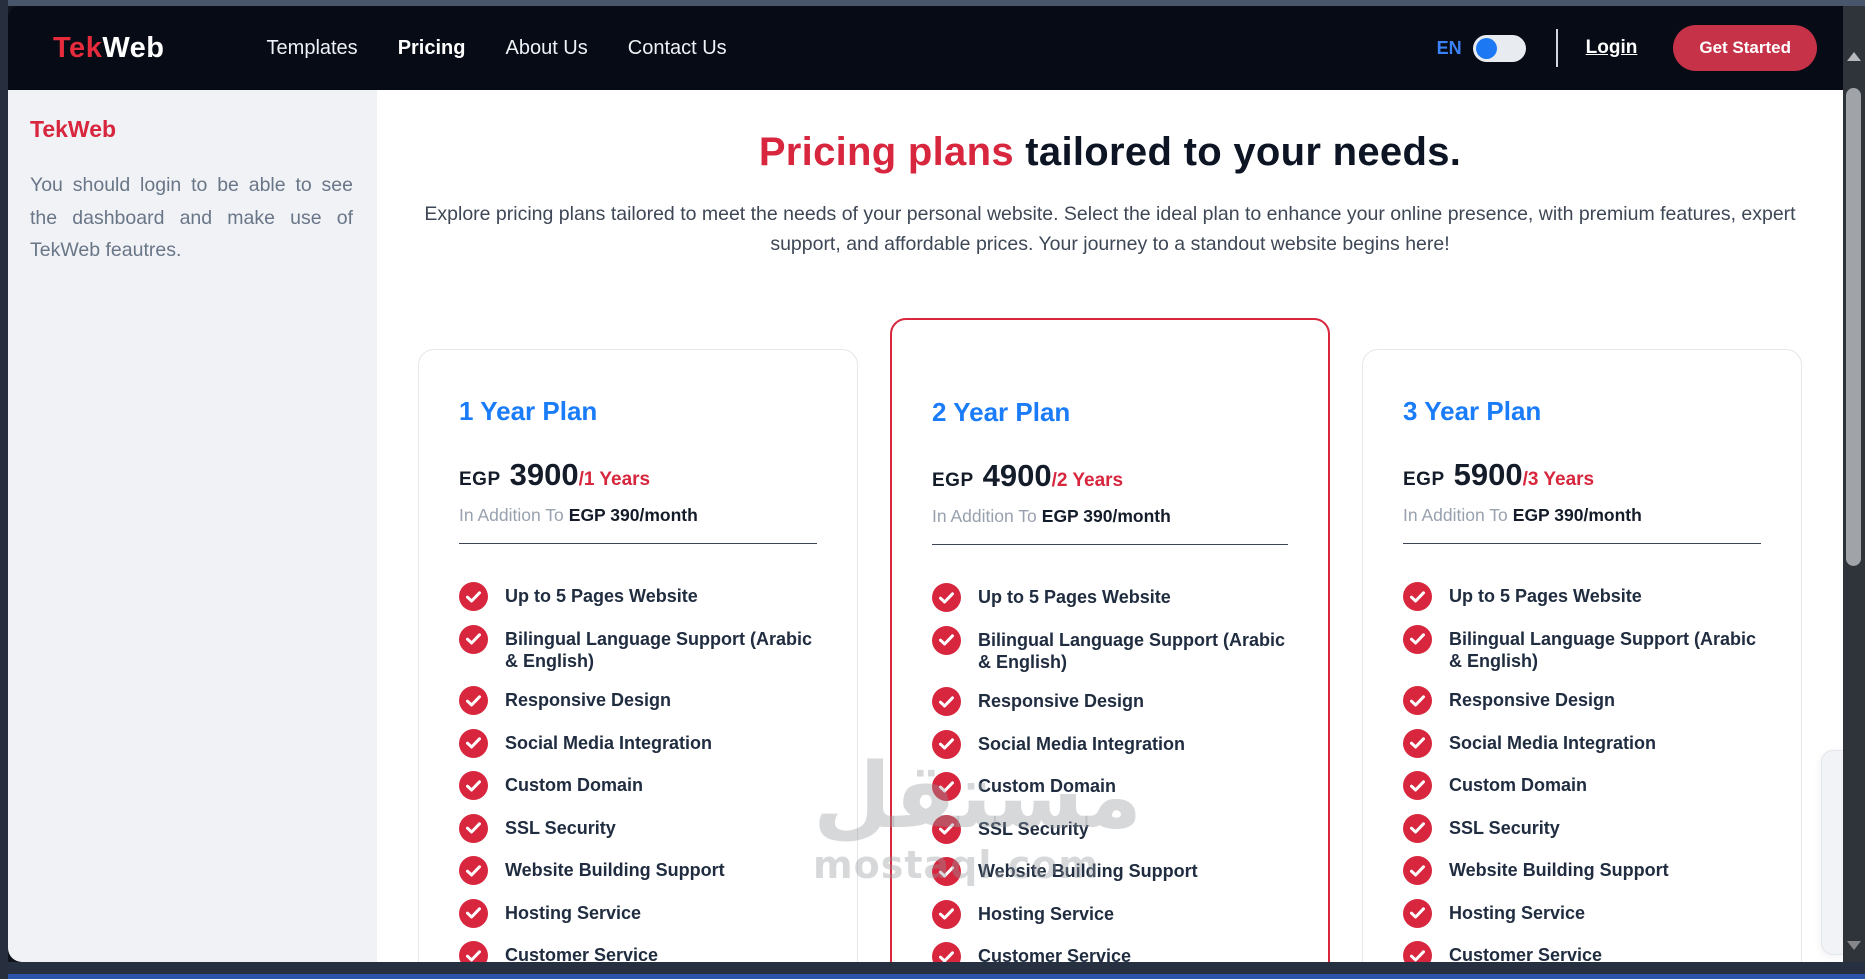  I want to click on scroll-up-icon, so click(1854, 56).